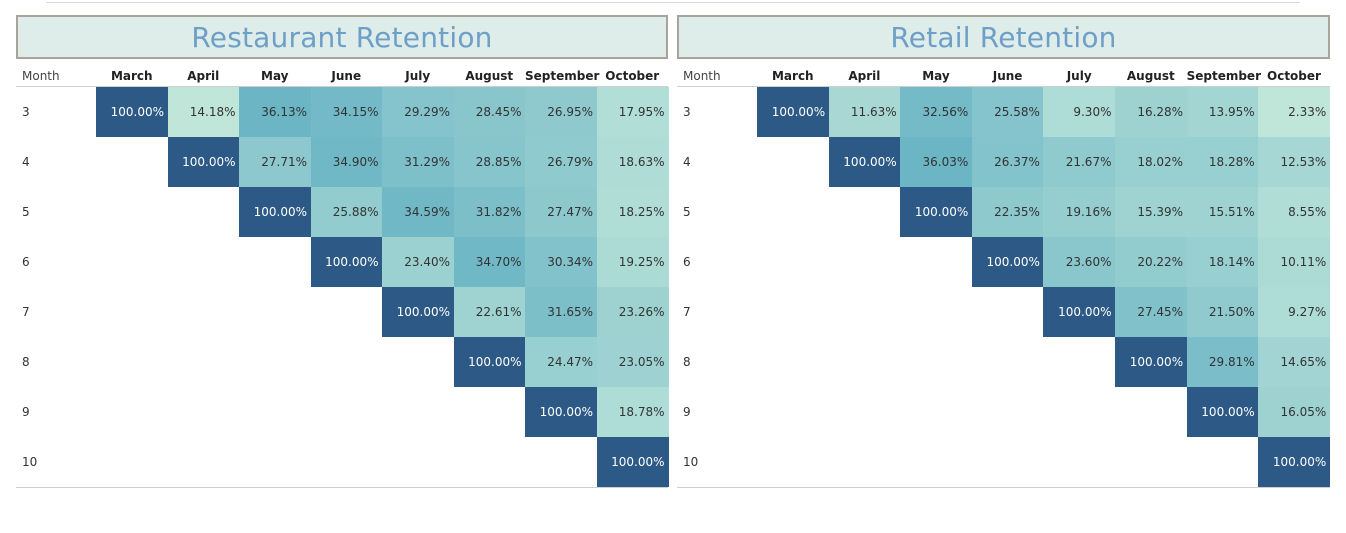 Image resolution: width=1346 pixels, height=533 pixels. What do you see at coordinates (1222, 212) in the screenshot?
I see `heatmap-cell: 15.51%` at bounding box center [1222, 212].